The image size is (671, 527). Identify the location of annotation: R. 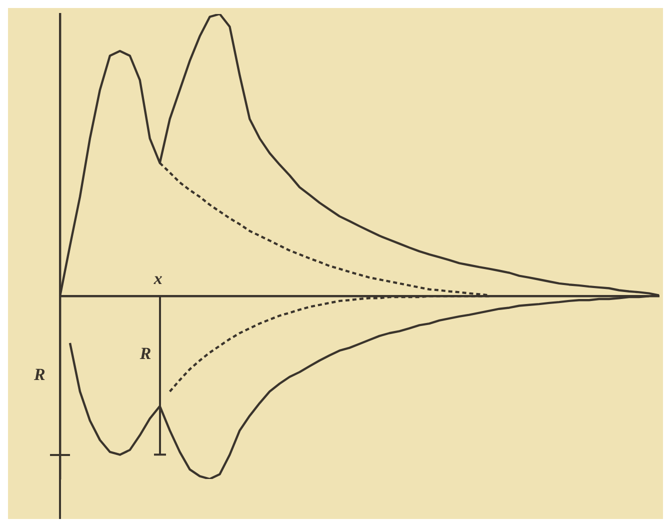
(146, 354).